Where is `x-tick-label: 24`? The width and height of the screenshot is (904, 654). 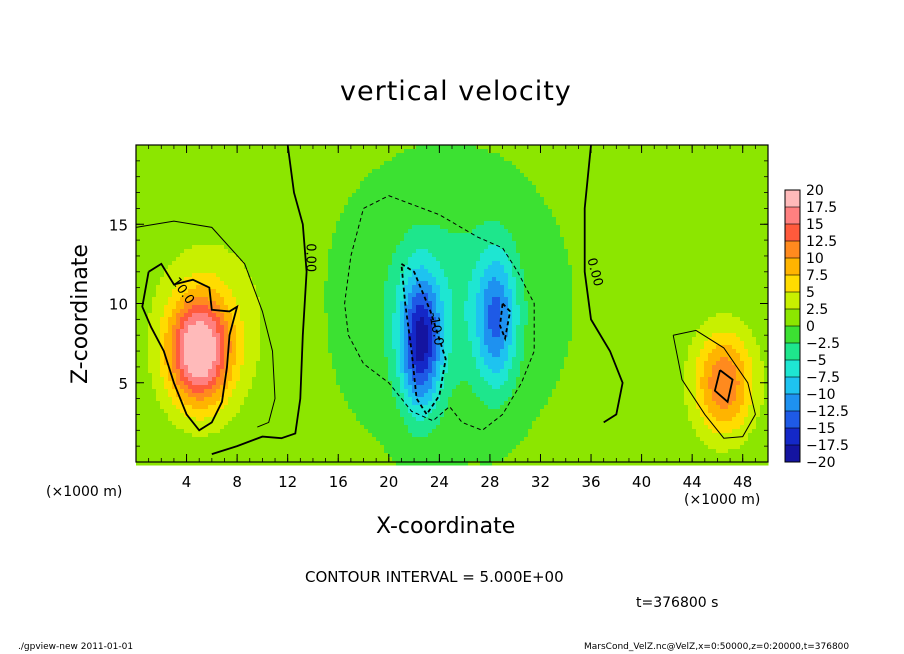
x-tick-label: 24 is located at coordinates (439, 482).